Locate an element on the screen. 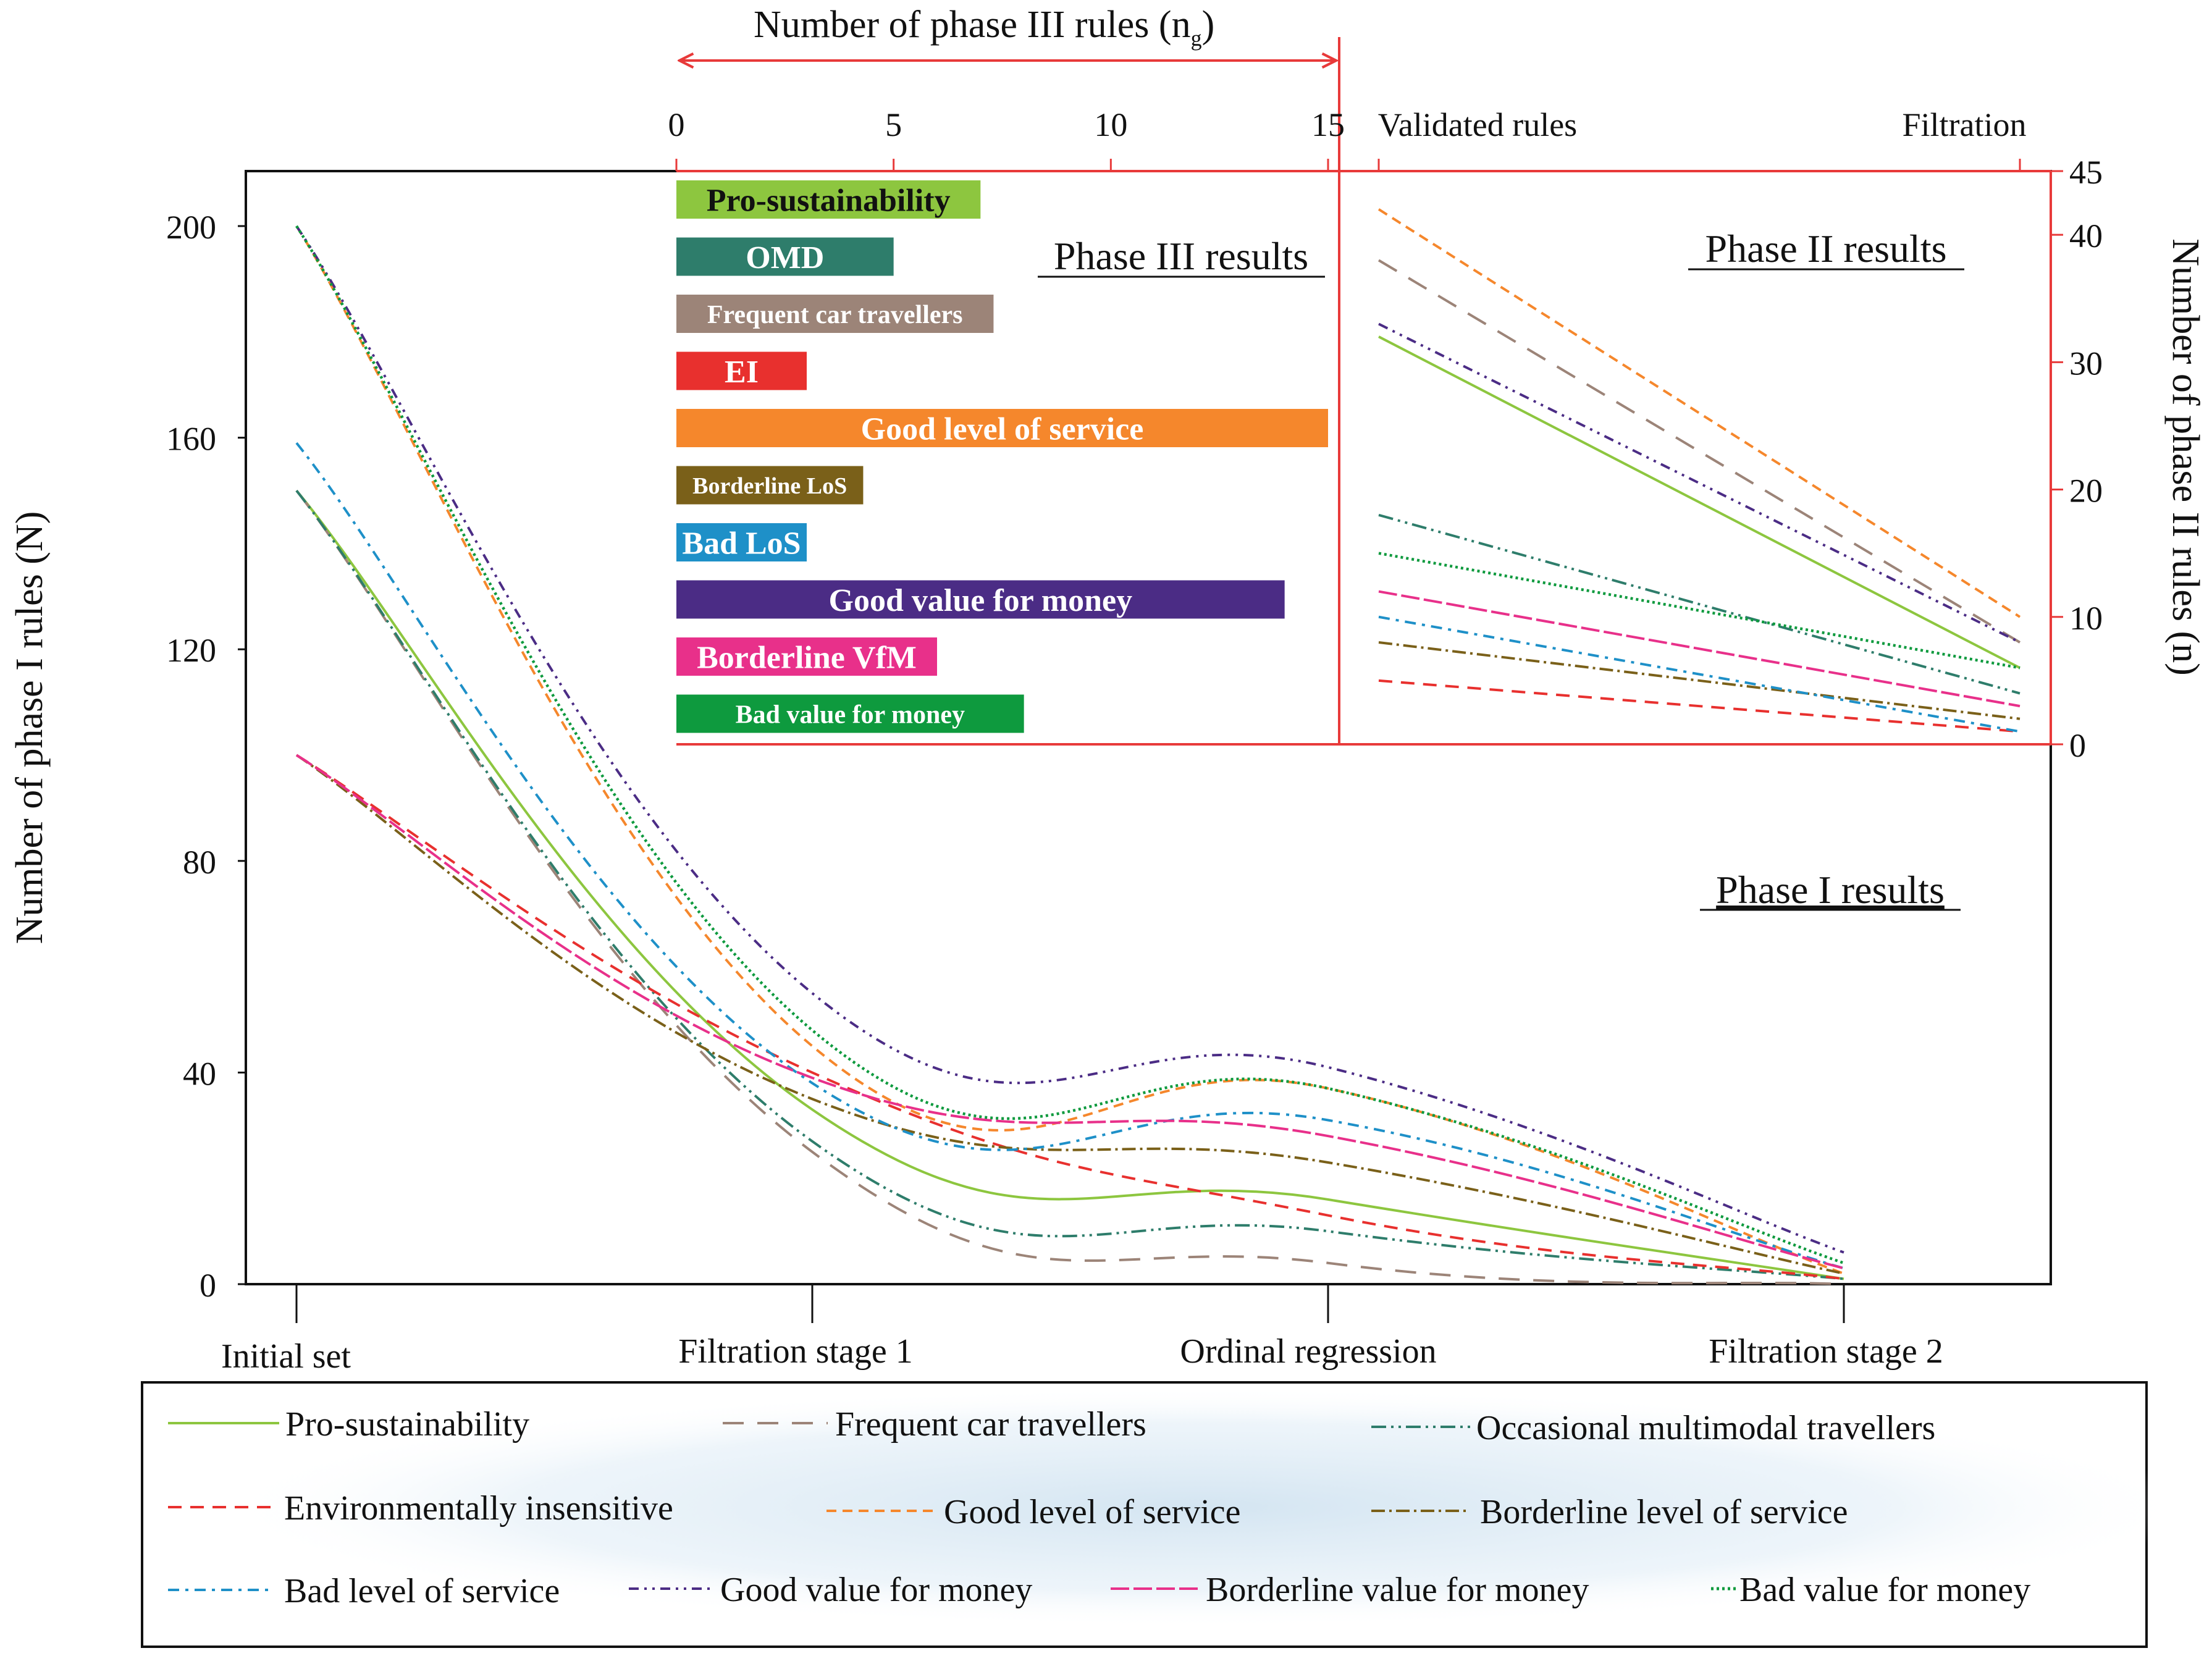 The width and height of the screenshot is (2212, 1656). legend-background-glow is located at coordinates (1205, 1507).